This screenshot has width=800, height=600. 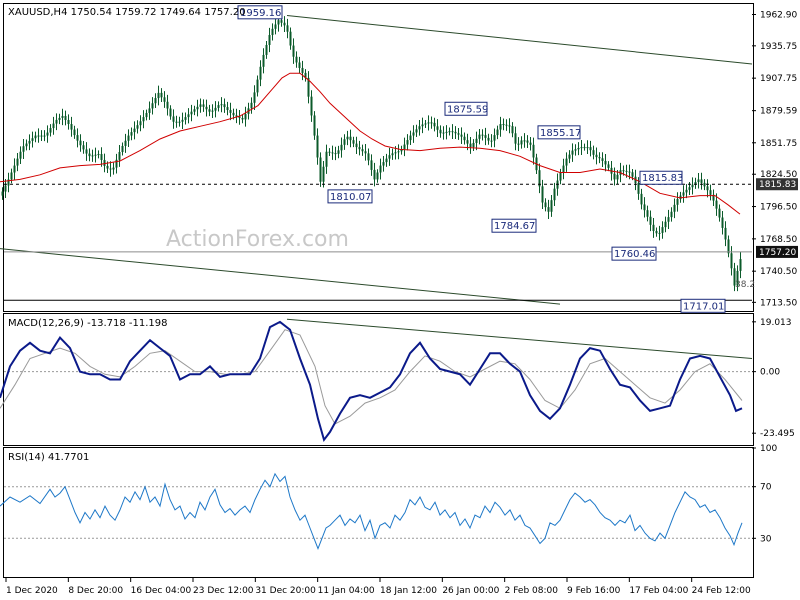 What do you see at coordinates (467, 109) in the screenshot?
I see `price-annotation-label: 1875.59` at bounding box center [467, 109].